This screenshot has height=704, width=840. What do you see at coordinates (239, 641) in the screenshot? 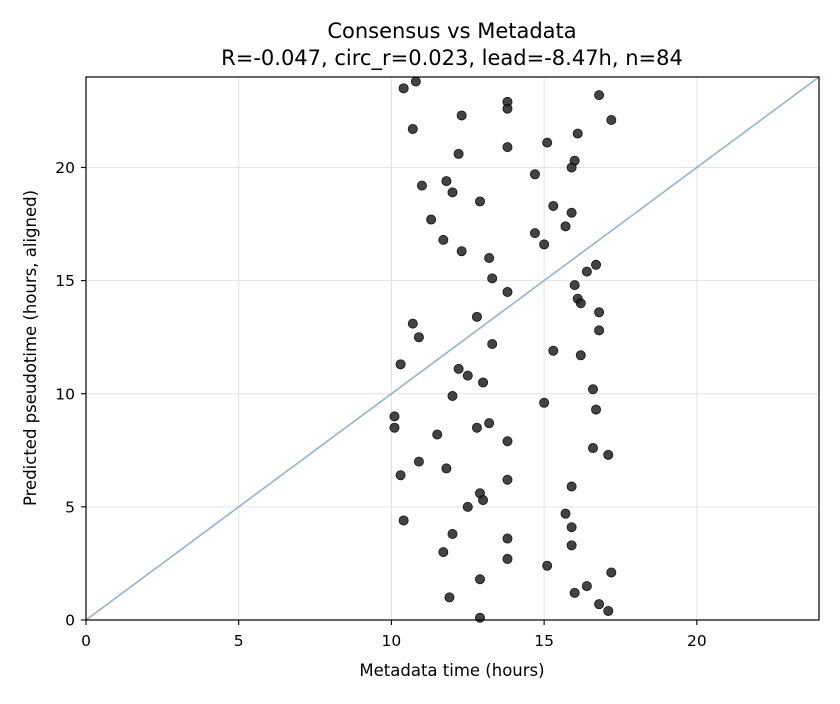
I see `x-tick-label: 5` at bounding box center [239, 641].